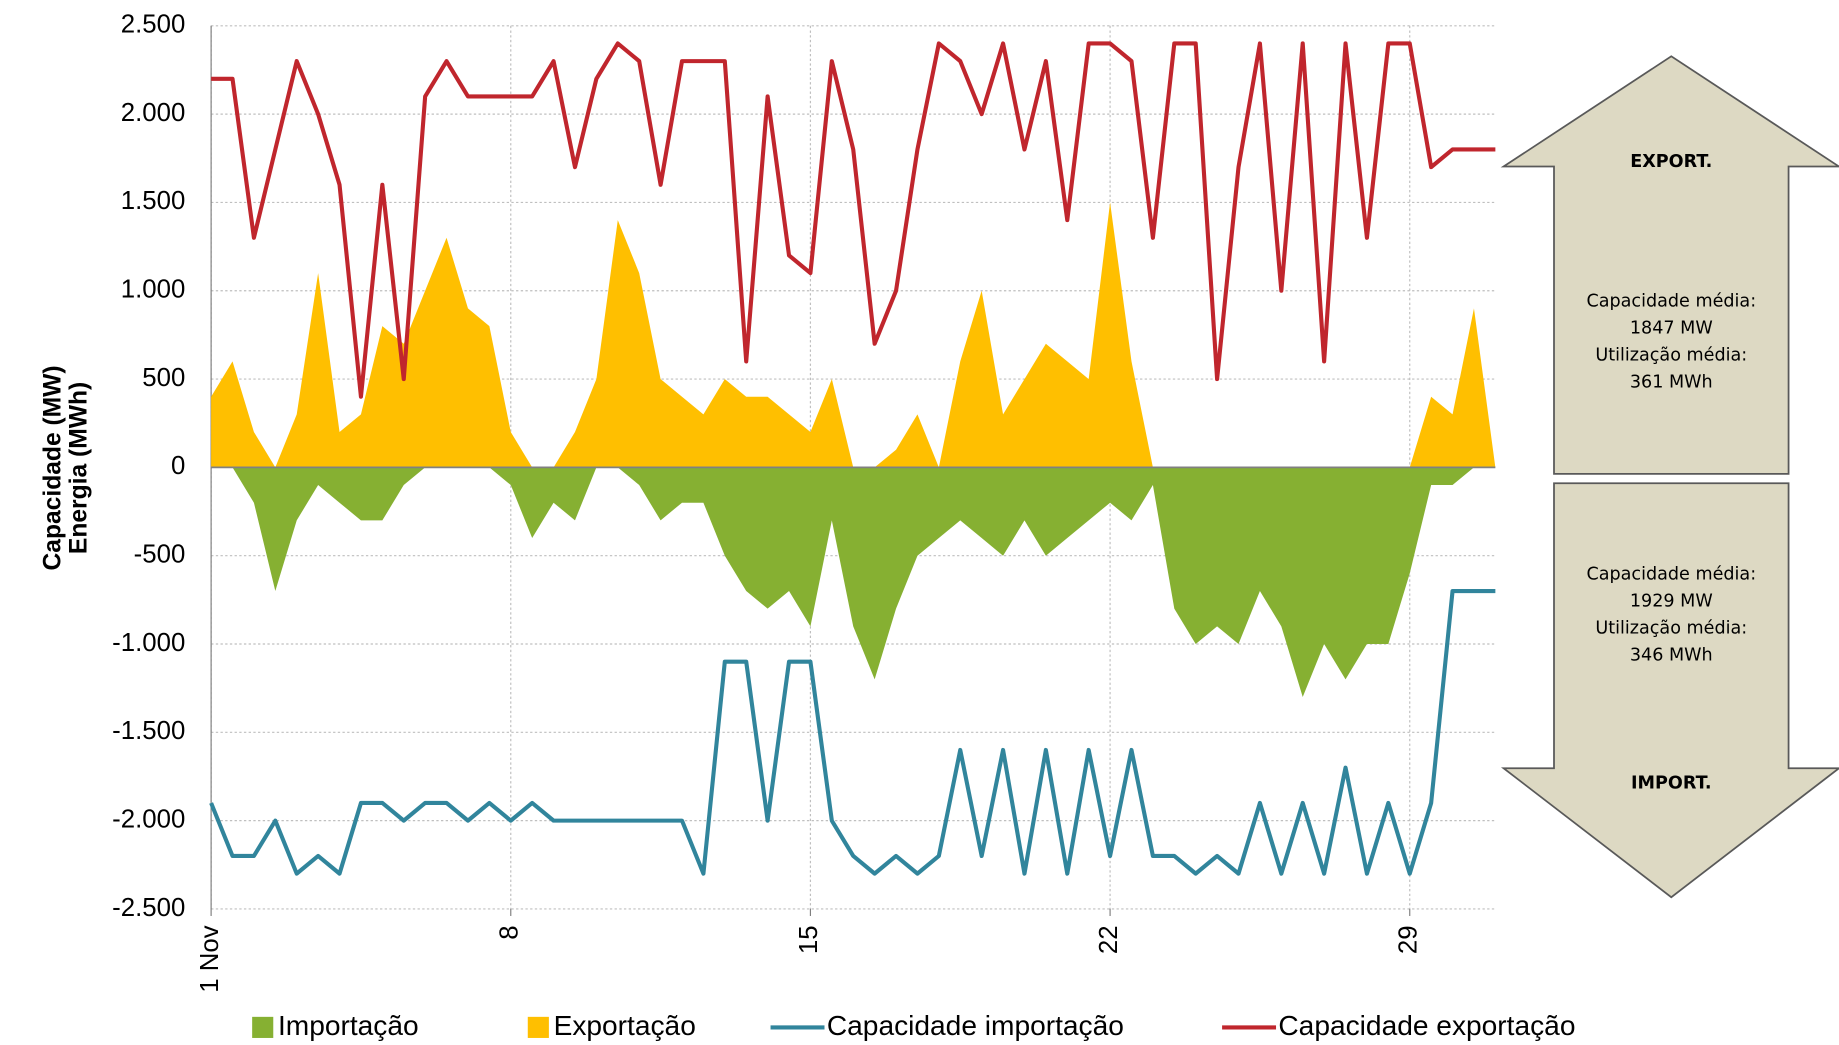 The height and width of the screenshot is (1045, 1839). What do you see at coordinates (348, 1025) in the screenshot?
I see `legend-label: Importação` at bounding box center [348, 1025].